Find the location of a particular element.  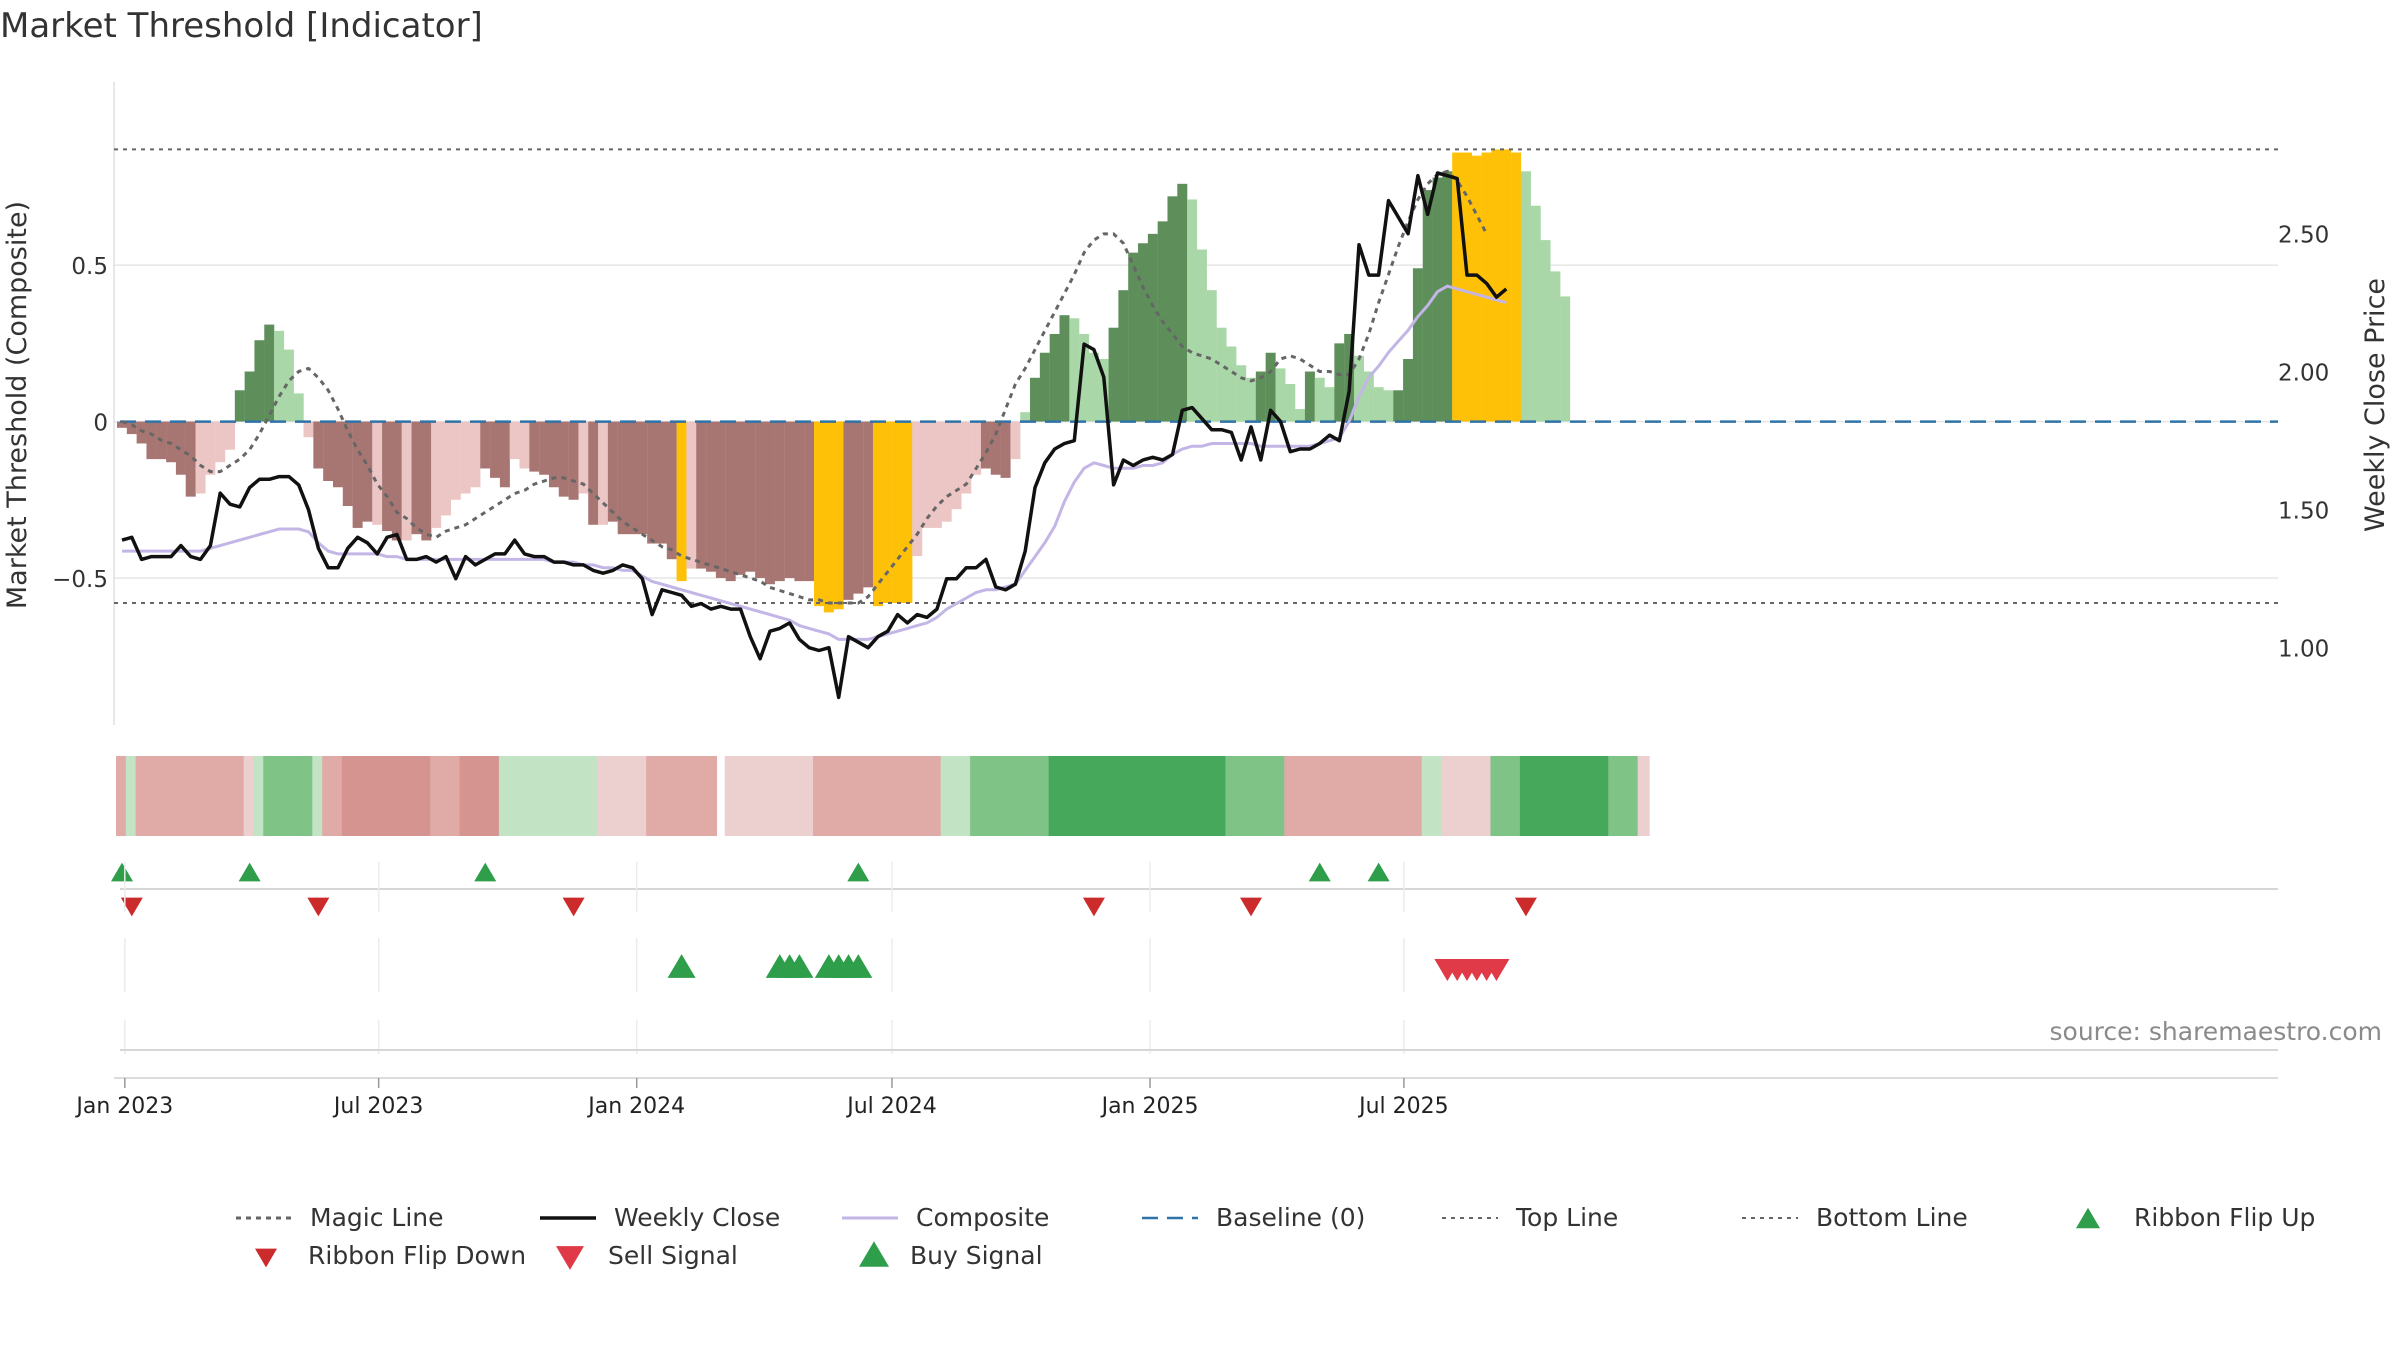

legend-label: Ribbon Flip Up is located at coordinates (2224, 1217).